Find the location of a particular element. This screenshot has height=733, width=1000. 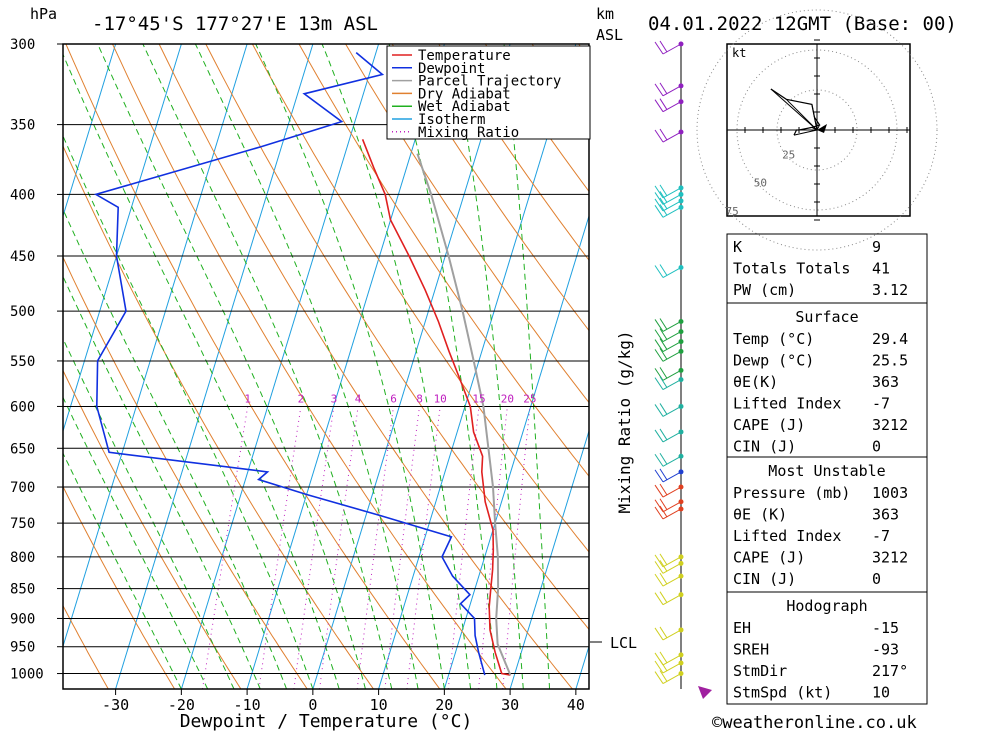

mixing-ratio-label: 2 is located at coordinates (301, 398).